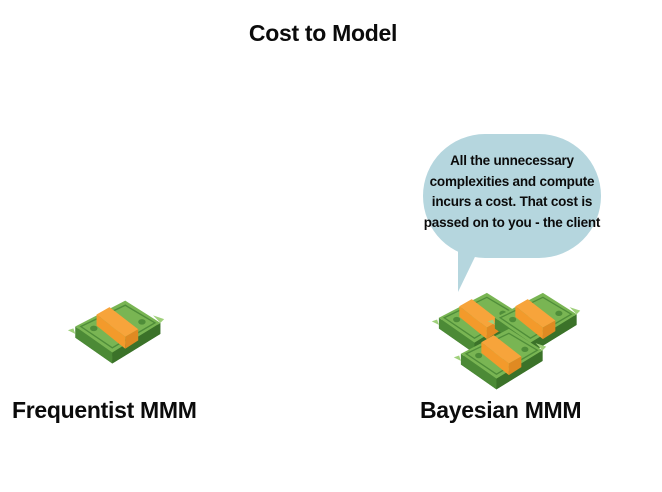 The width and height of the screenshot is (662, 492). Describe the element at coordinates (104, 410) in the screenshot. I see `frequentist-label: Frequentist MMM` at that location.